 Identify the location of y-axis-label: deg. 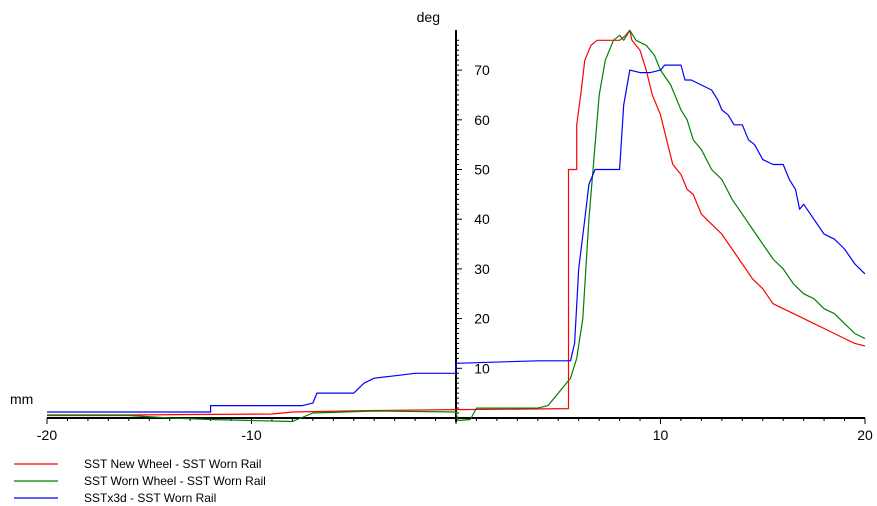
(428, 17).